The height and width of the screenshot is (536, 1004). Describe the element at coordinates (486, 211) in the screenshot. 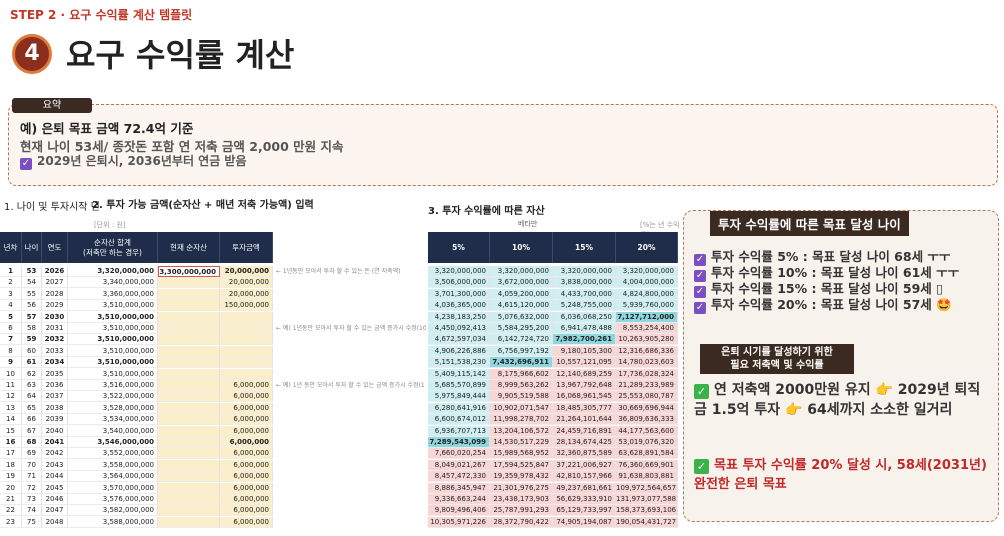

I see `section-label: 3. 투자 수익률에 따른 자산` at that location.